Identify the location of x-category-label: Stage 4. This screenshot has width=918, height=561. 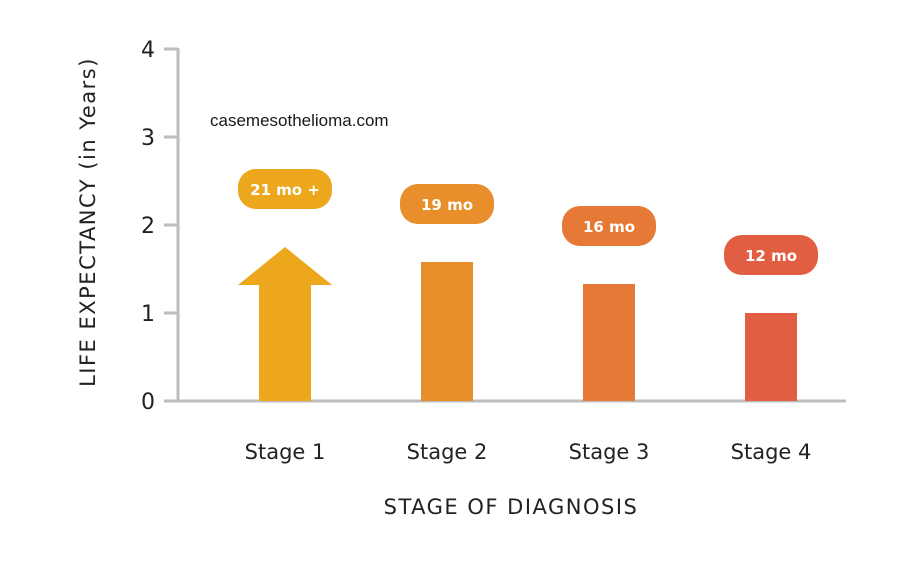
(771, 452).